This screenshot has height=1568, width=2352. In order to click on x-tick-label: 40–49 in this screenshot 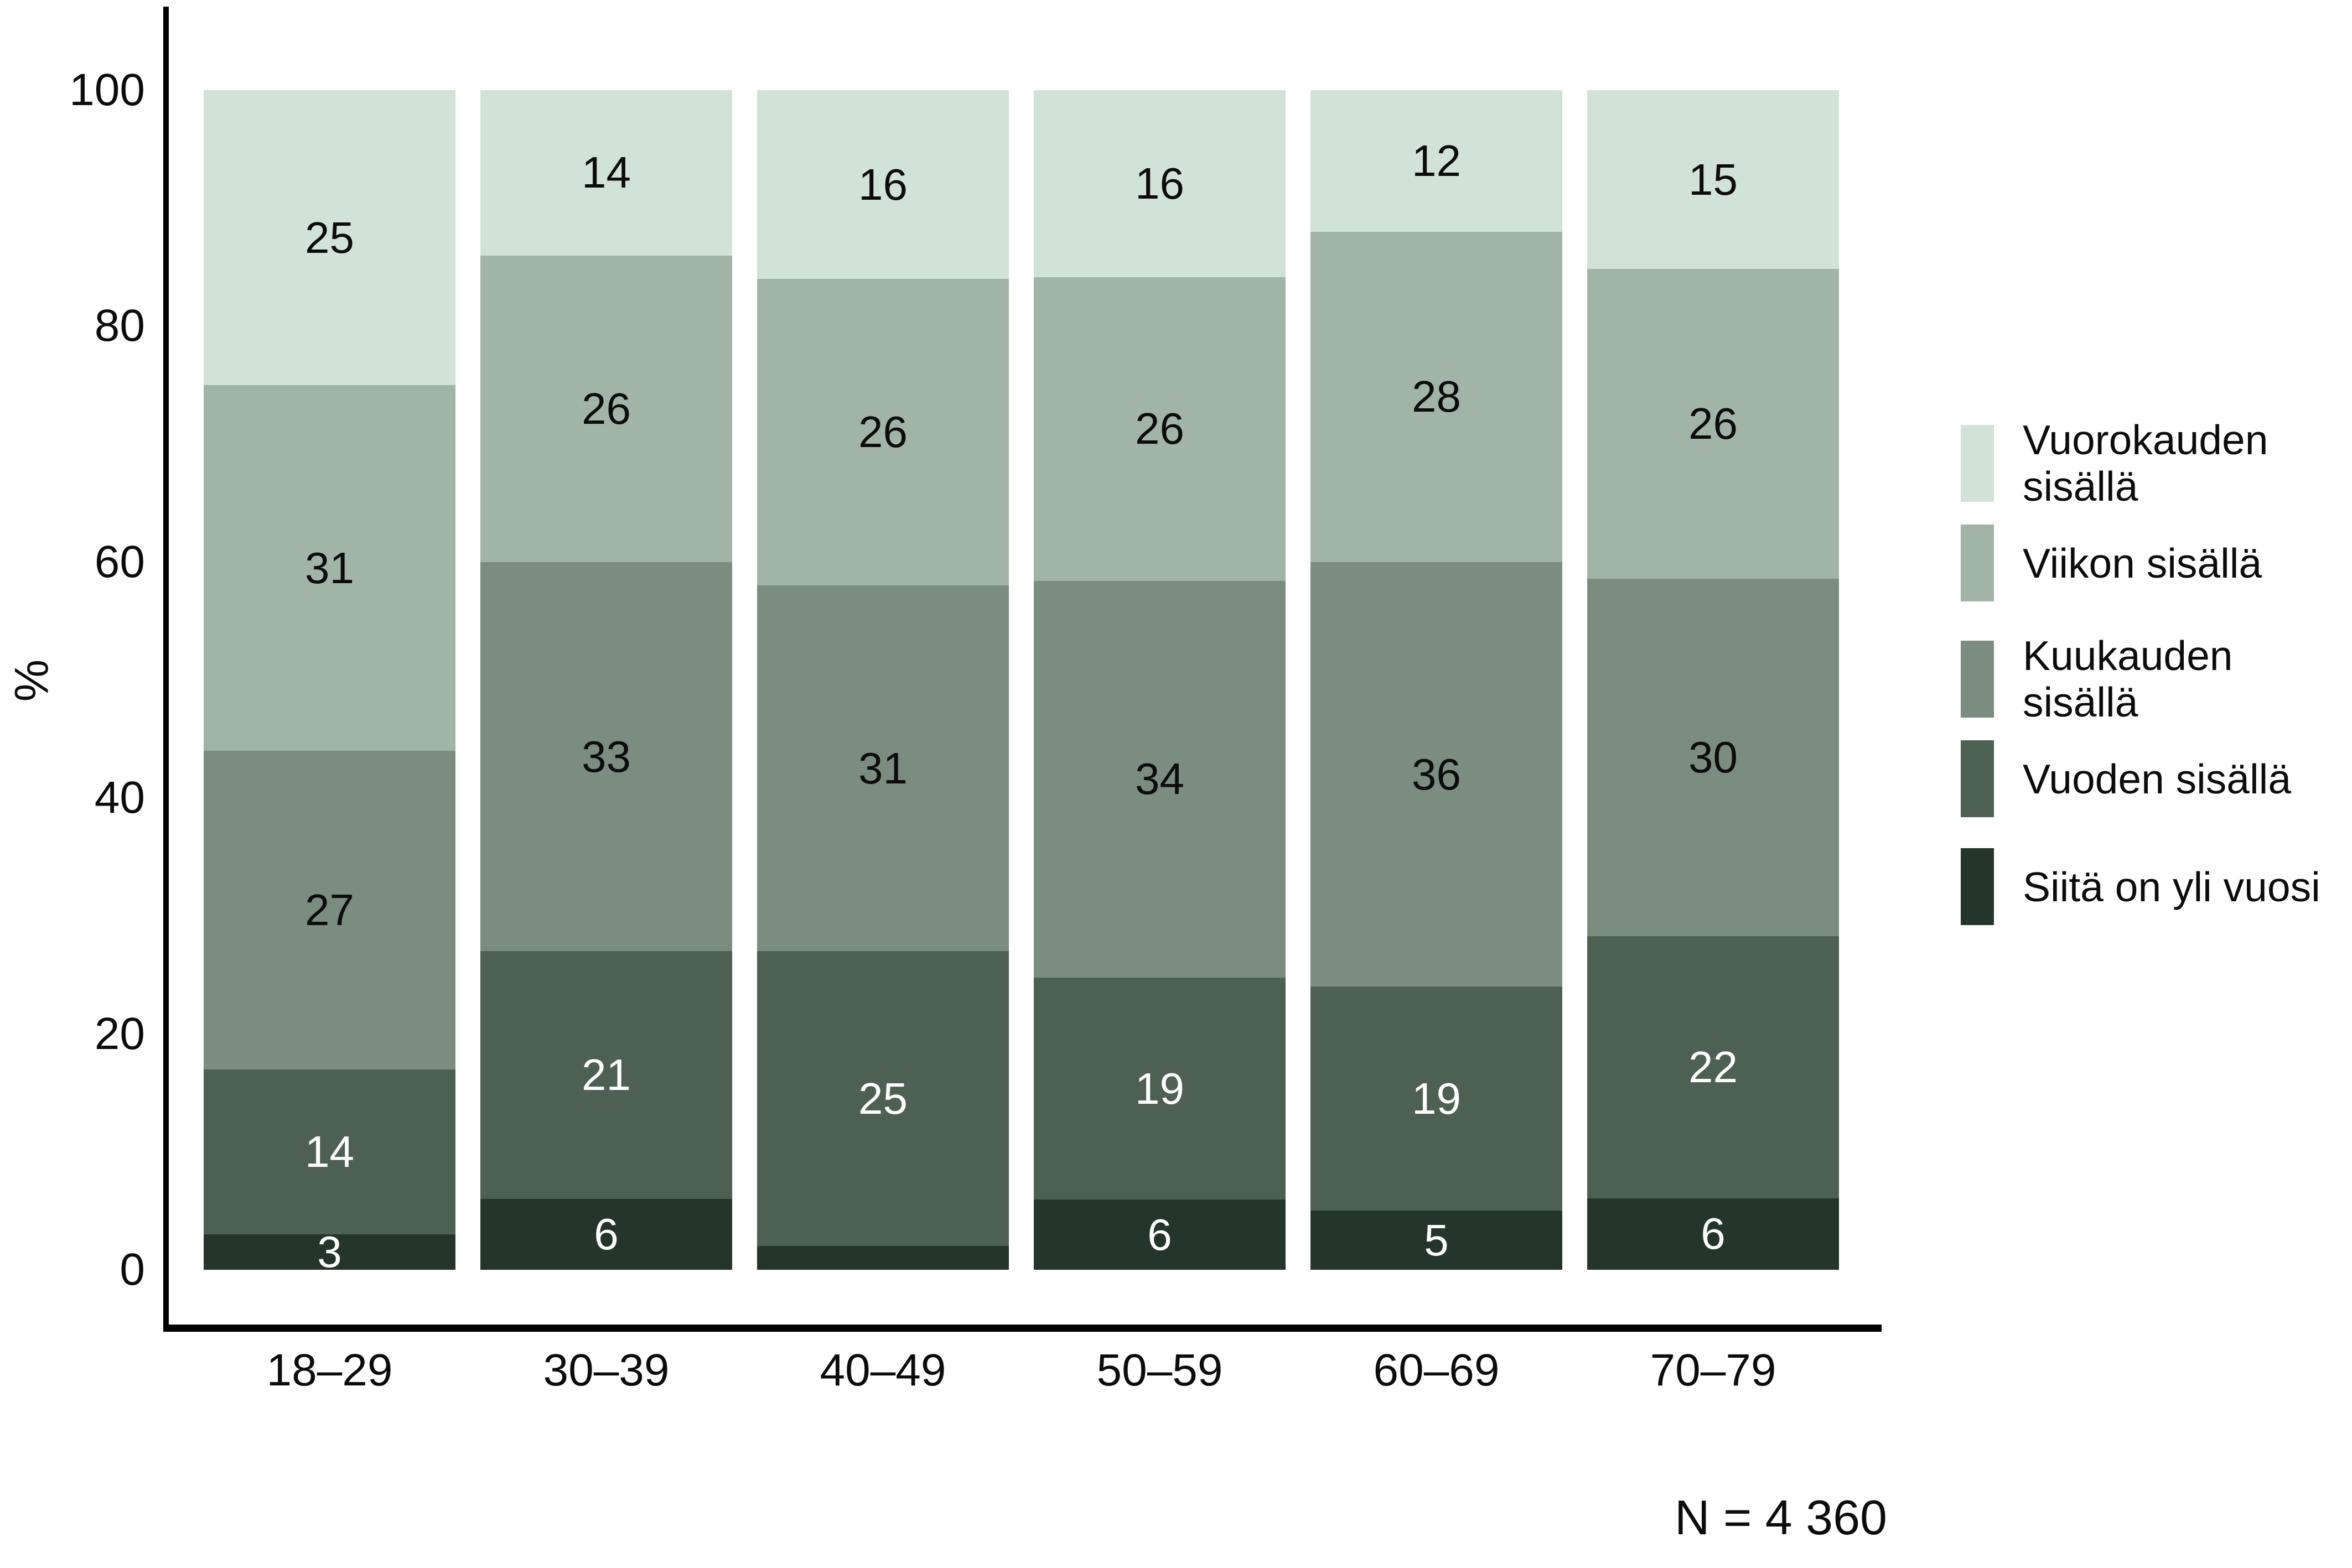, I will do `click(883, 1370)`.